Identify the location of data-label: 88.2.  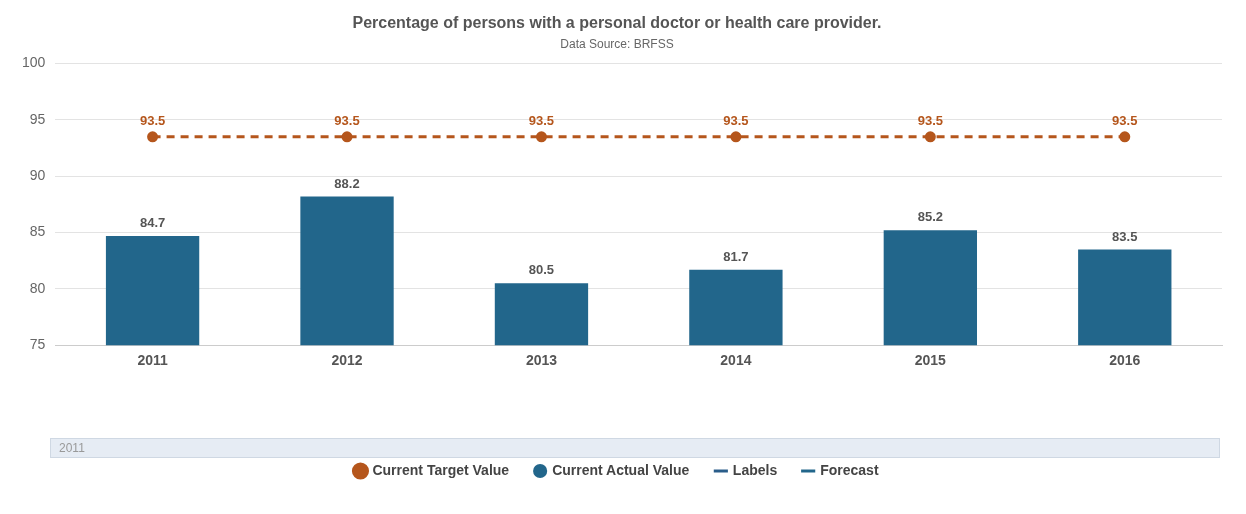
(347, 183).